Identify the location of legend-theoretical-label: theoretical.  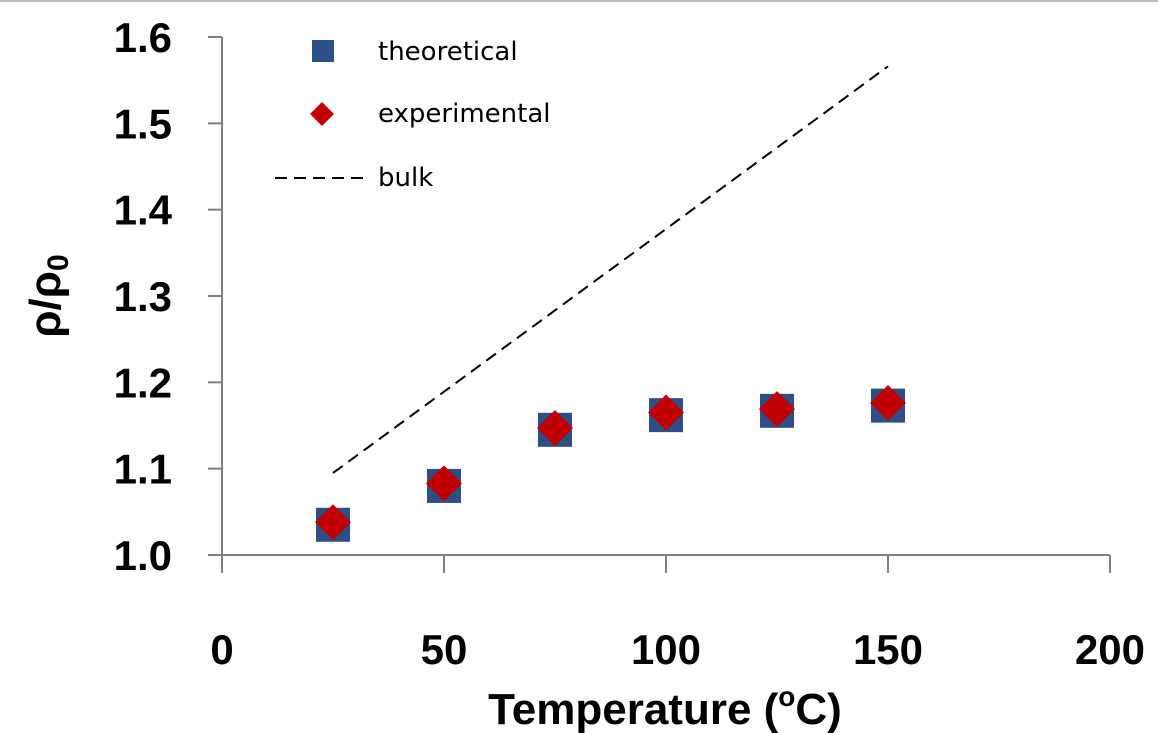
(448, 52).